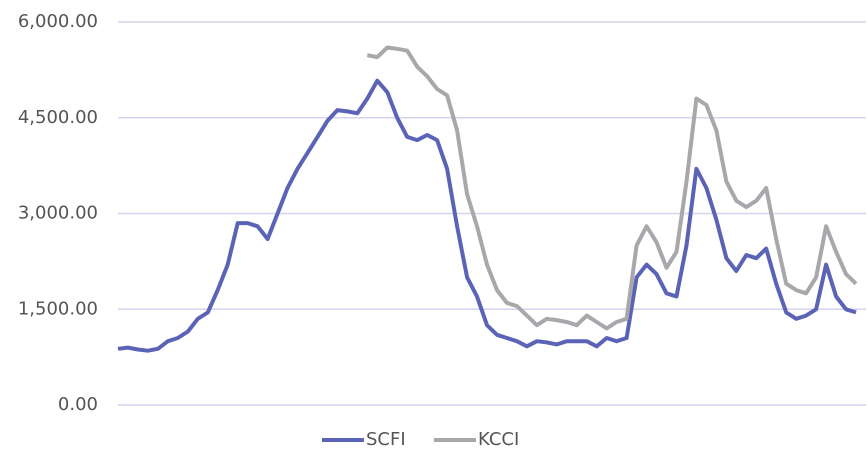  I want to click on y-tick-label: 3,000.00, so click(58, 213).